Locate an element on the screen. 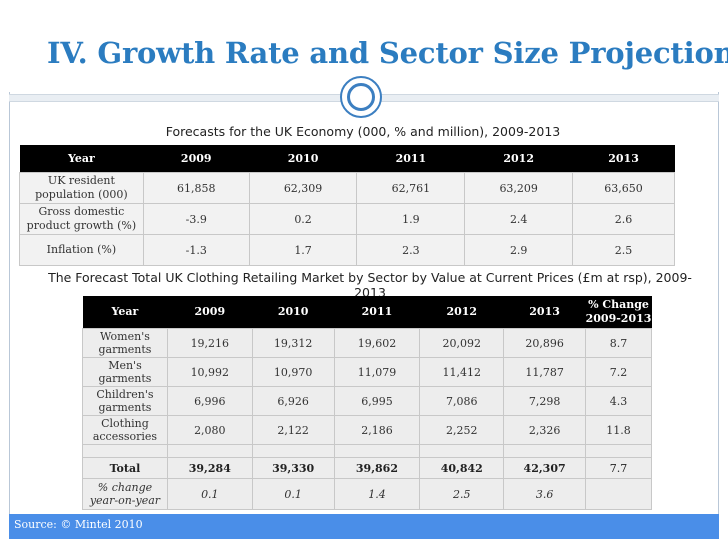 The image size is (728, 546). row-label: Children's garments is located at coordinates (125, 401).